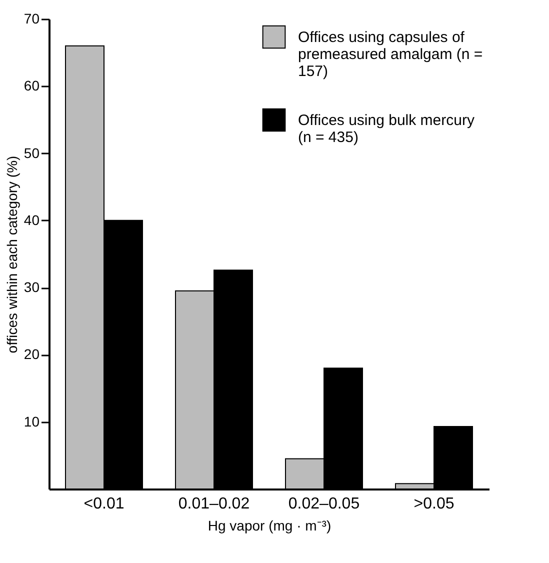 This screenshot has height=563, width=549. Describe the element at coordinates (434, 504) in the screenshot. I see `x-tick-label: >0.05` at that location.